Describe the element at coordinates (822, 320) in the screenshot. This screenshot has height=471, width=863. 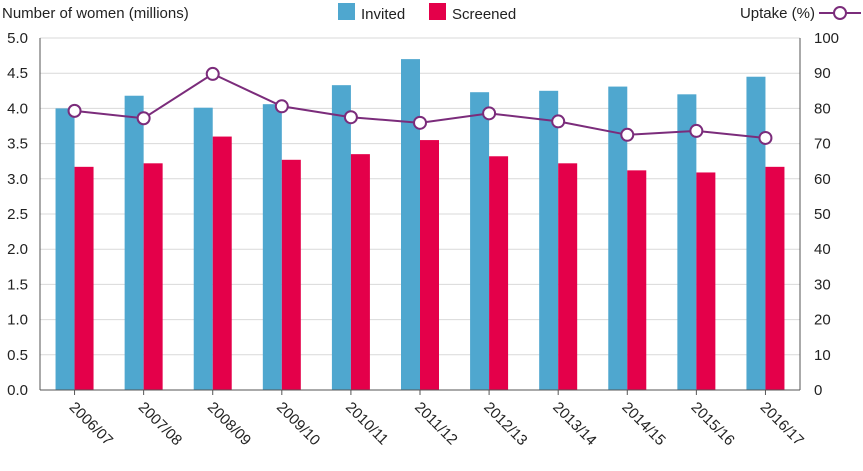
I see `right-tick-label: 20` at that location.